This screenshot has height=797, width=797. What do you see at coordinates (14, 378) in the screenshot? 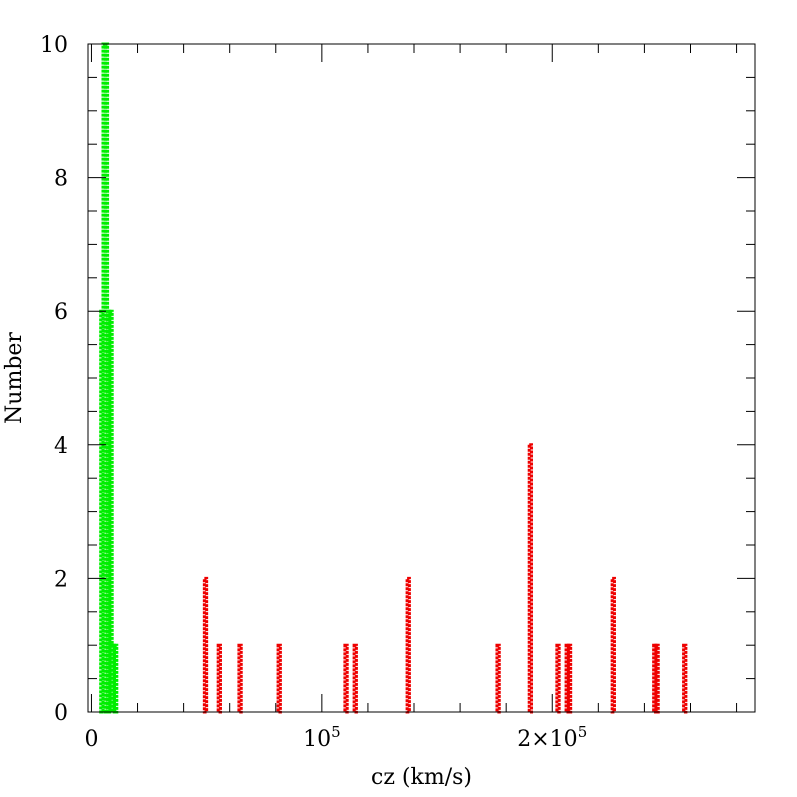
I see `y-axis-label: Number` at bounding box center [14, 378].